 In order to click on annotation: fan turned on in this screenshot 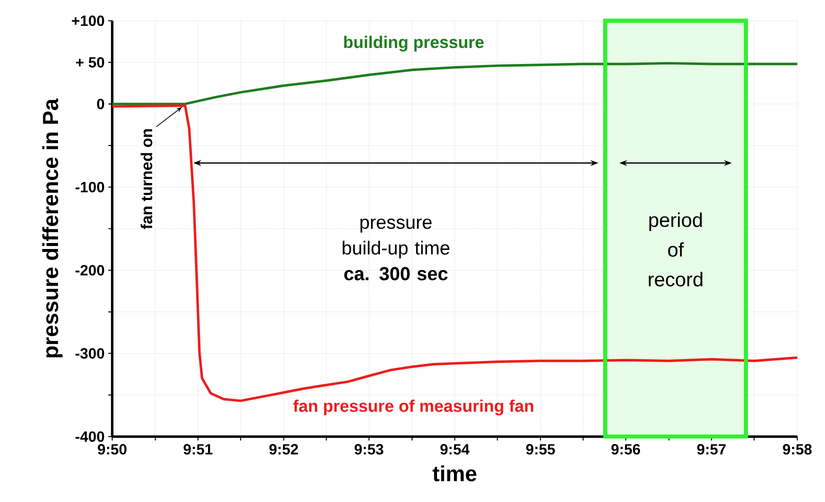, I will do `click(146, 179)`.